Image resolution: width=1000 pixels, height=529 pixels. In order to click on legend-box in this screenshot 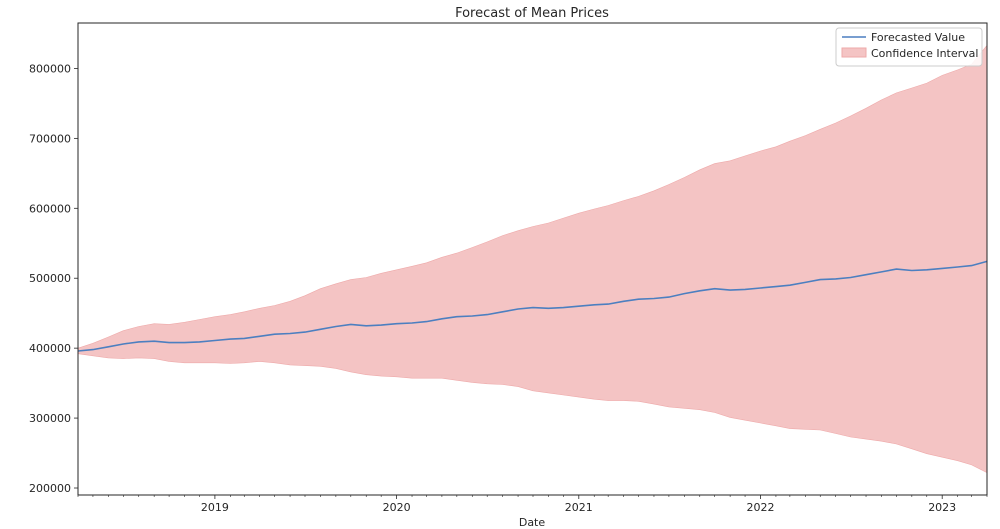, I will do `click(909, 47)`.